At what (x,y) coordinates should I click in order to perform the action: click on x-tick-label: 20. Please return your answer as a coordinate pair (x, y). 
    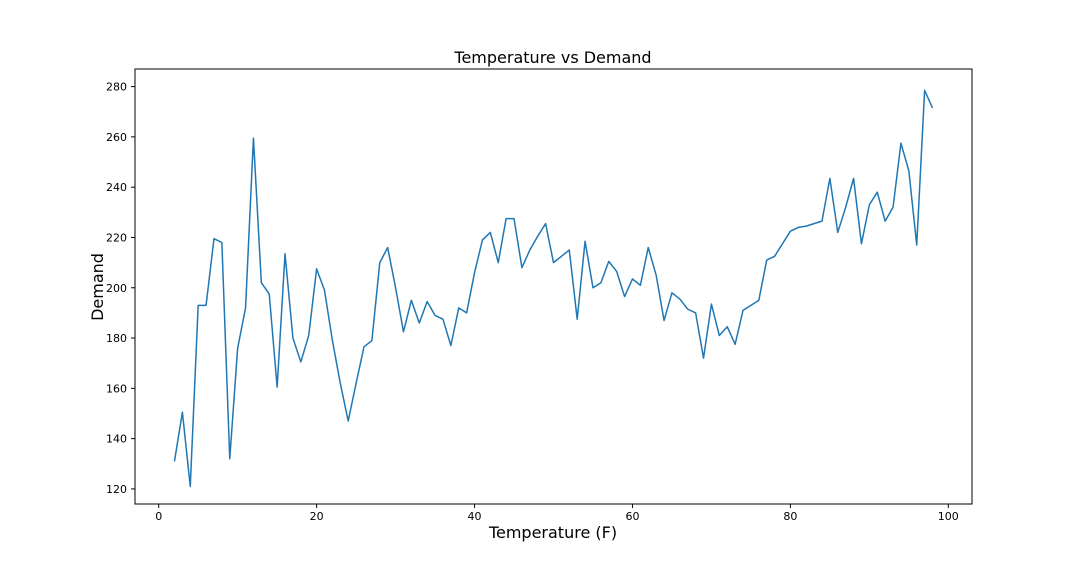
    Looking at the image, I should click on (317, 516).